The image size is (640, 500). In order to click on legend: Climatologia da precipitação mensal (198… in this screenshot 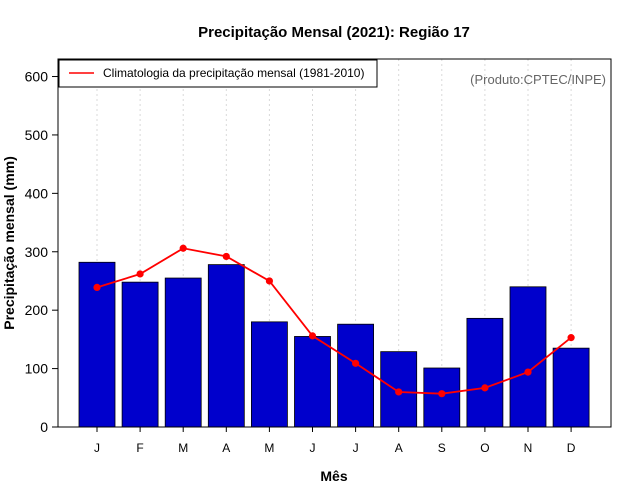, I will do `click(218, 73)`.